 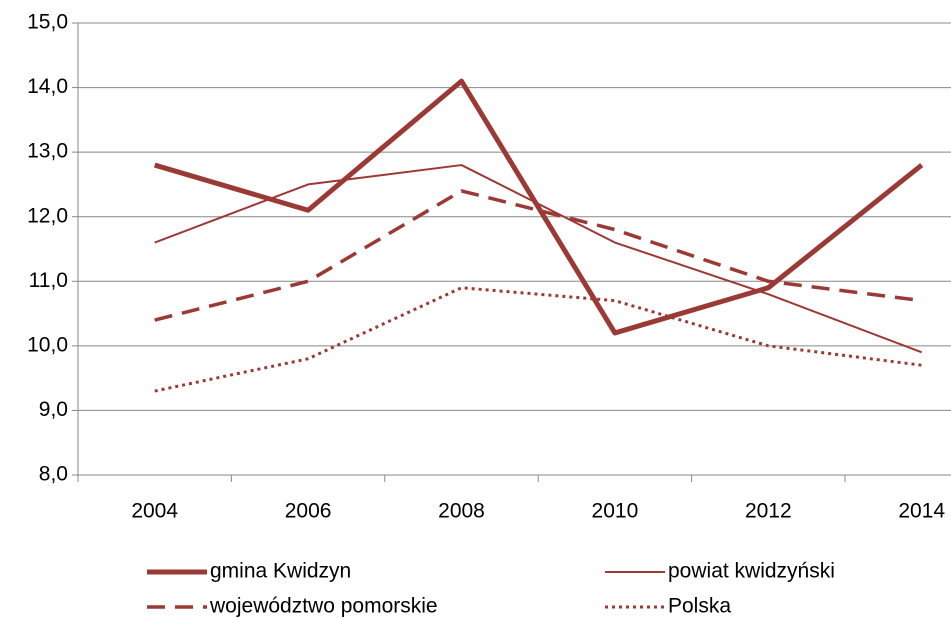 I want to click on legend-label: Polska, so click(x=699, y=606).